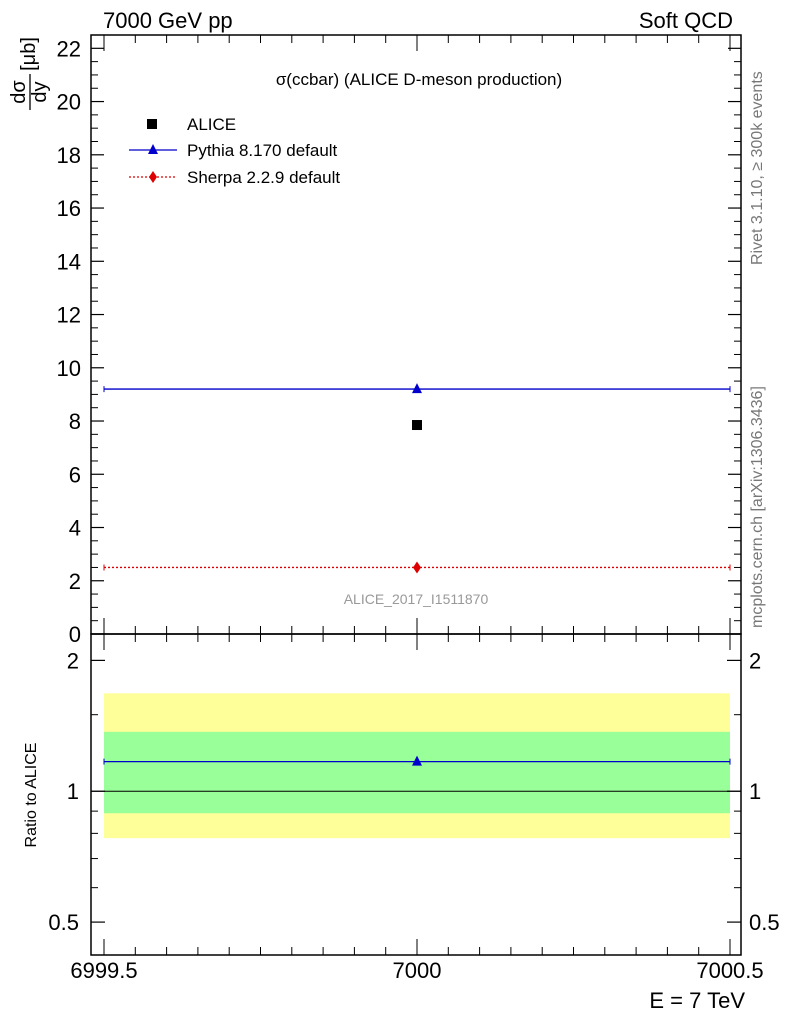  Describe the element at coordinates (75, 634) in the screenshot. I see `y-tick-label: 0` at that location.